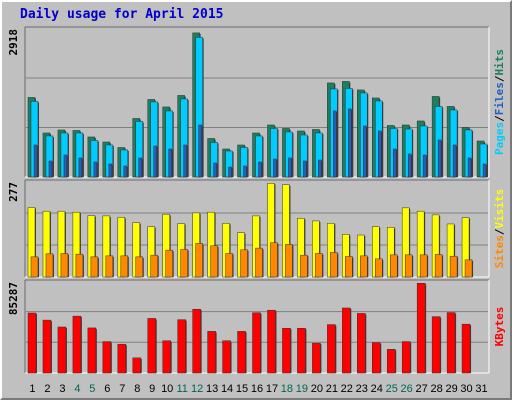 The width and height of the screenshot is (512, 400). Describe the element at coordinates (242, 389) in the screenshot. I see `day-label: 15` at that location.